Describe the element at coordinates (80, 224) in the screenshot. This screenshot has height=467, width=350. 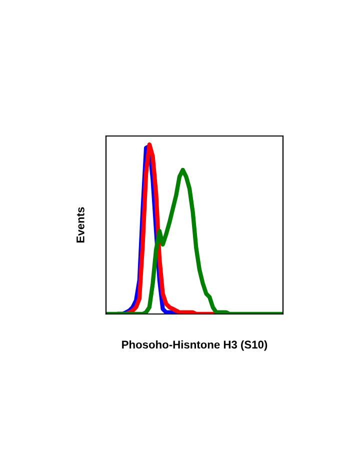
I see `y-axis-title: Events` at that location.